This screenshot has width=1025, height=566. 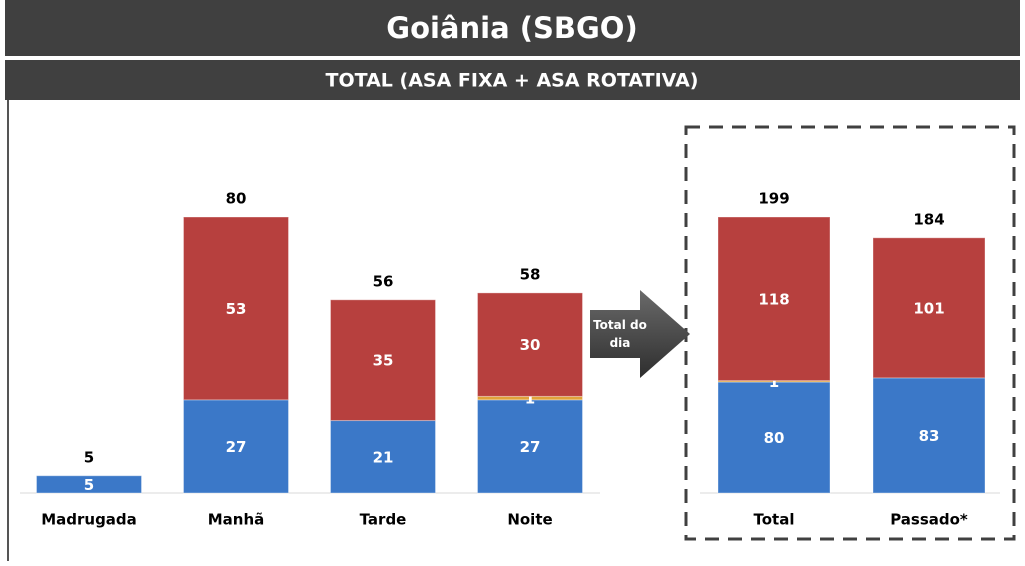 I want to click on x-tick-label: Passado*, so click(x=929, y=520).